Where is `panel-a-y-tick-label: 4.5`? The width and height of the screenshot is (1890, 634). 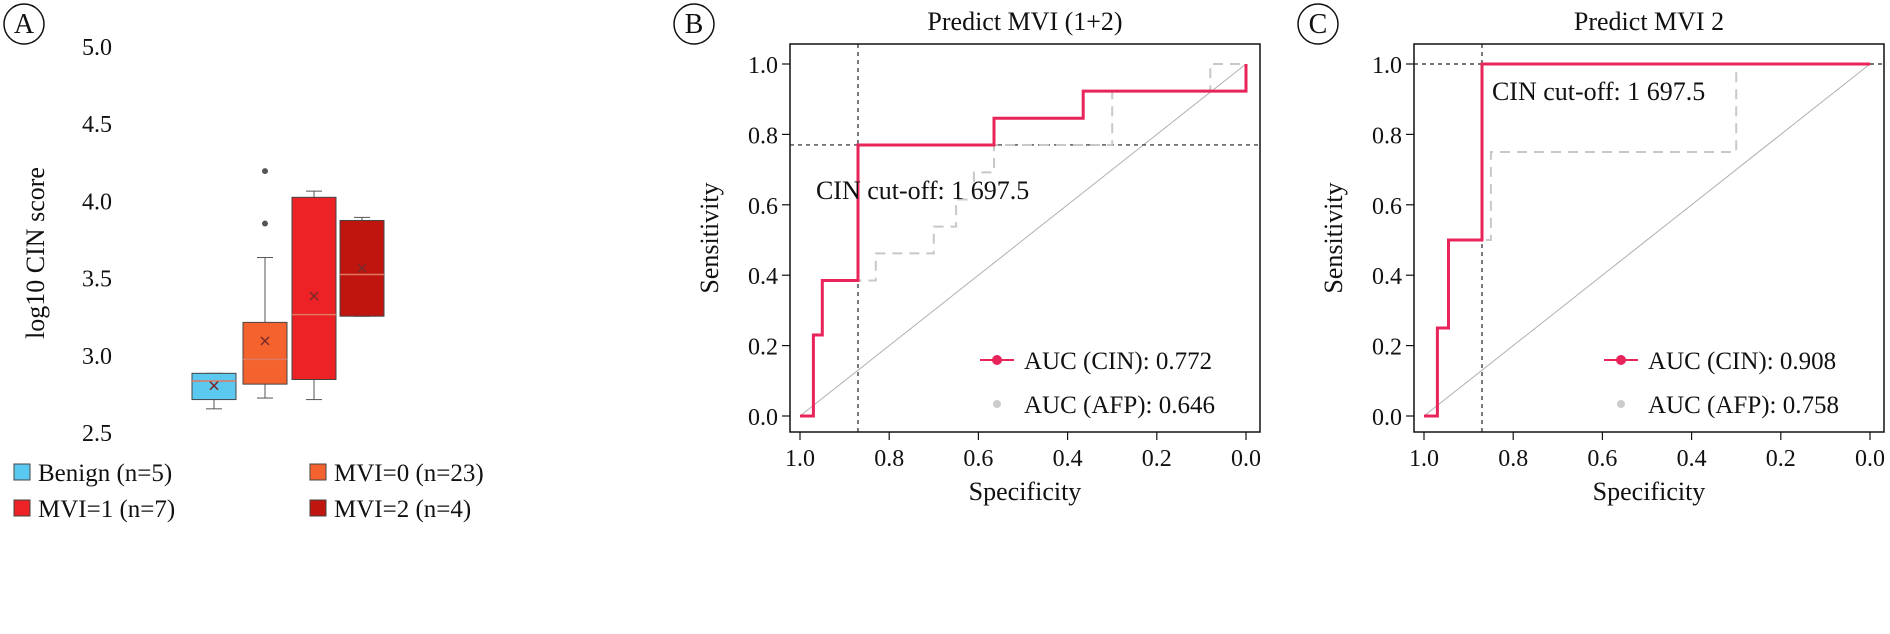 panel-a-y-tick-label: 4.5 is located at coordinates (97, 125).